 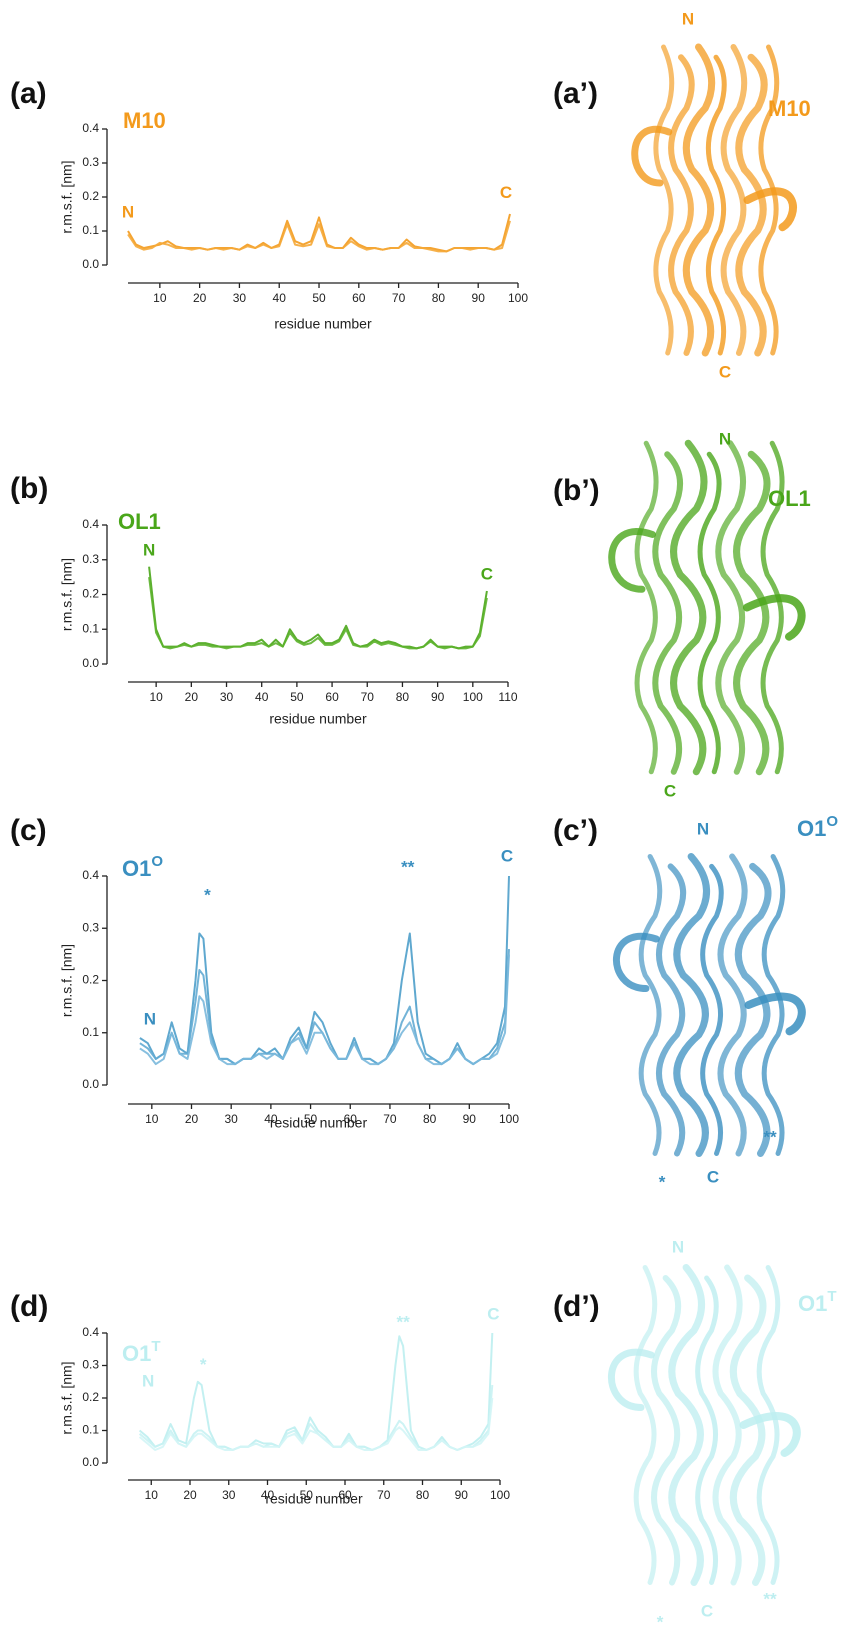 What do you see at coordinates (28, 830) in the screenshot?
I see `panel-label: (c)` at bounding box center [28, 830].